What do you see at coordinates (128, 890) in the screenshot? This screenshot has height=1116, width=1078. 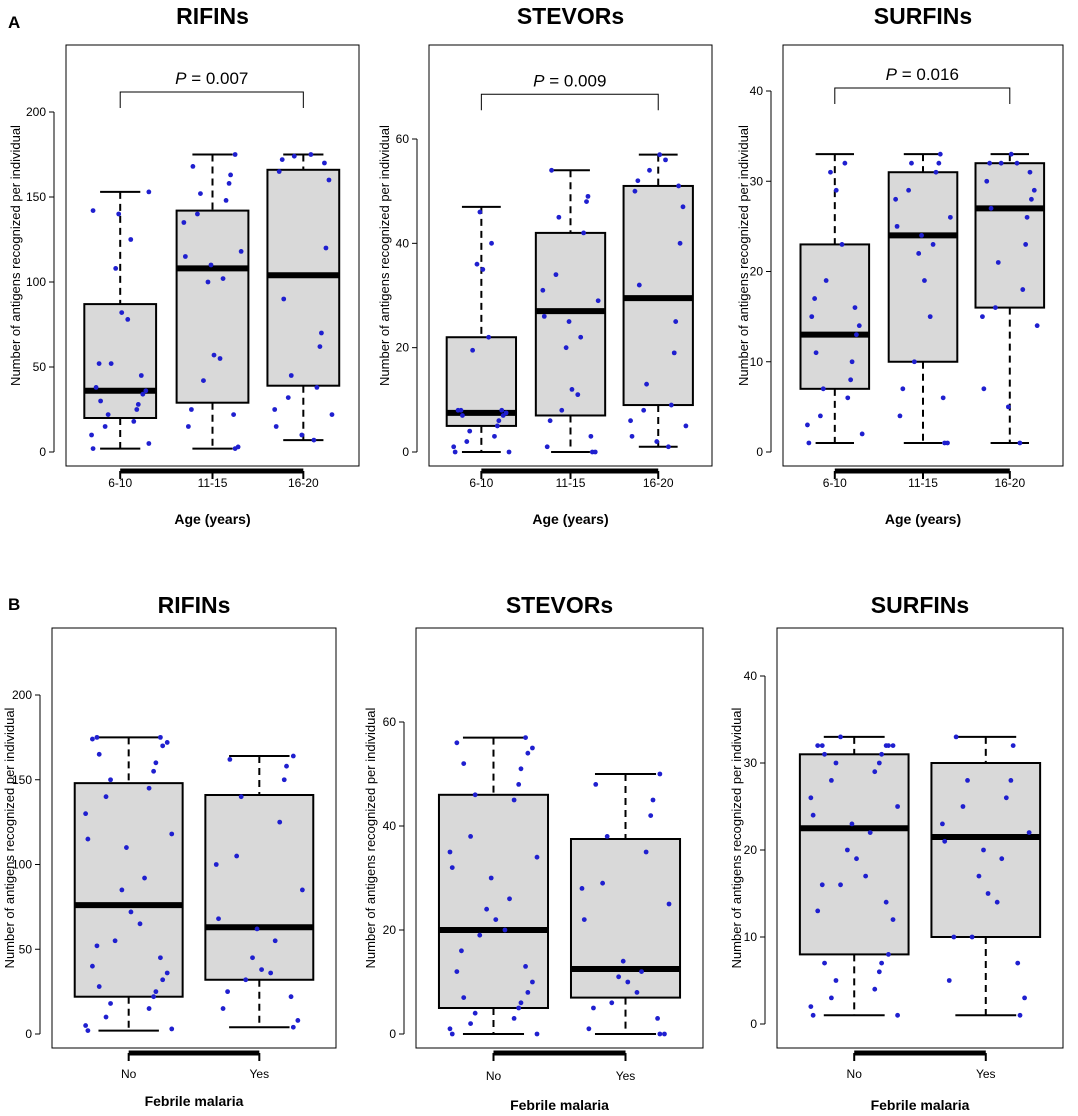 I see `box-no` at bounding box center [128, 890].